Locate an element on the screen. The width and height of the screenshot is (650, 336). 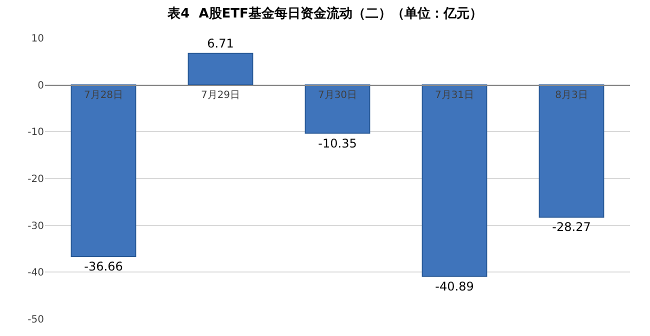
x-tick-label: 7月29日 is located at coordinates (220, 95).